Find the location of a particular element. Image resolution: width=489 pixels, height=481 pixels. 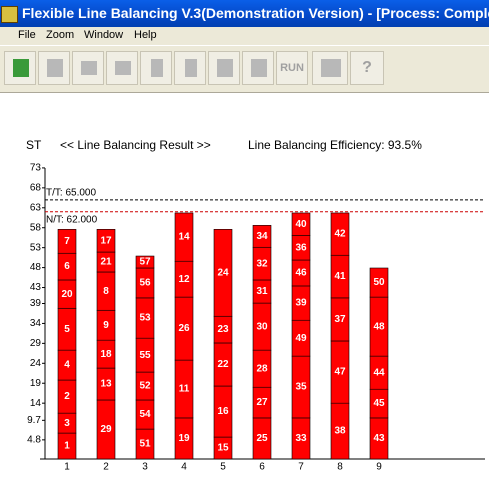

segment-label: 8 is located at coordinates (106, 291).